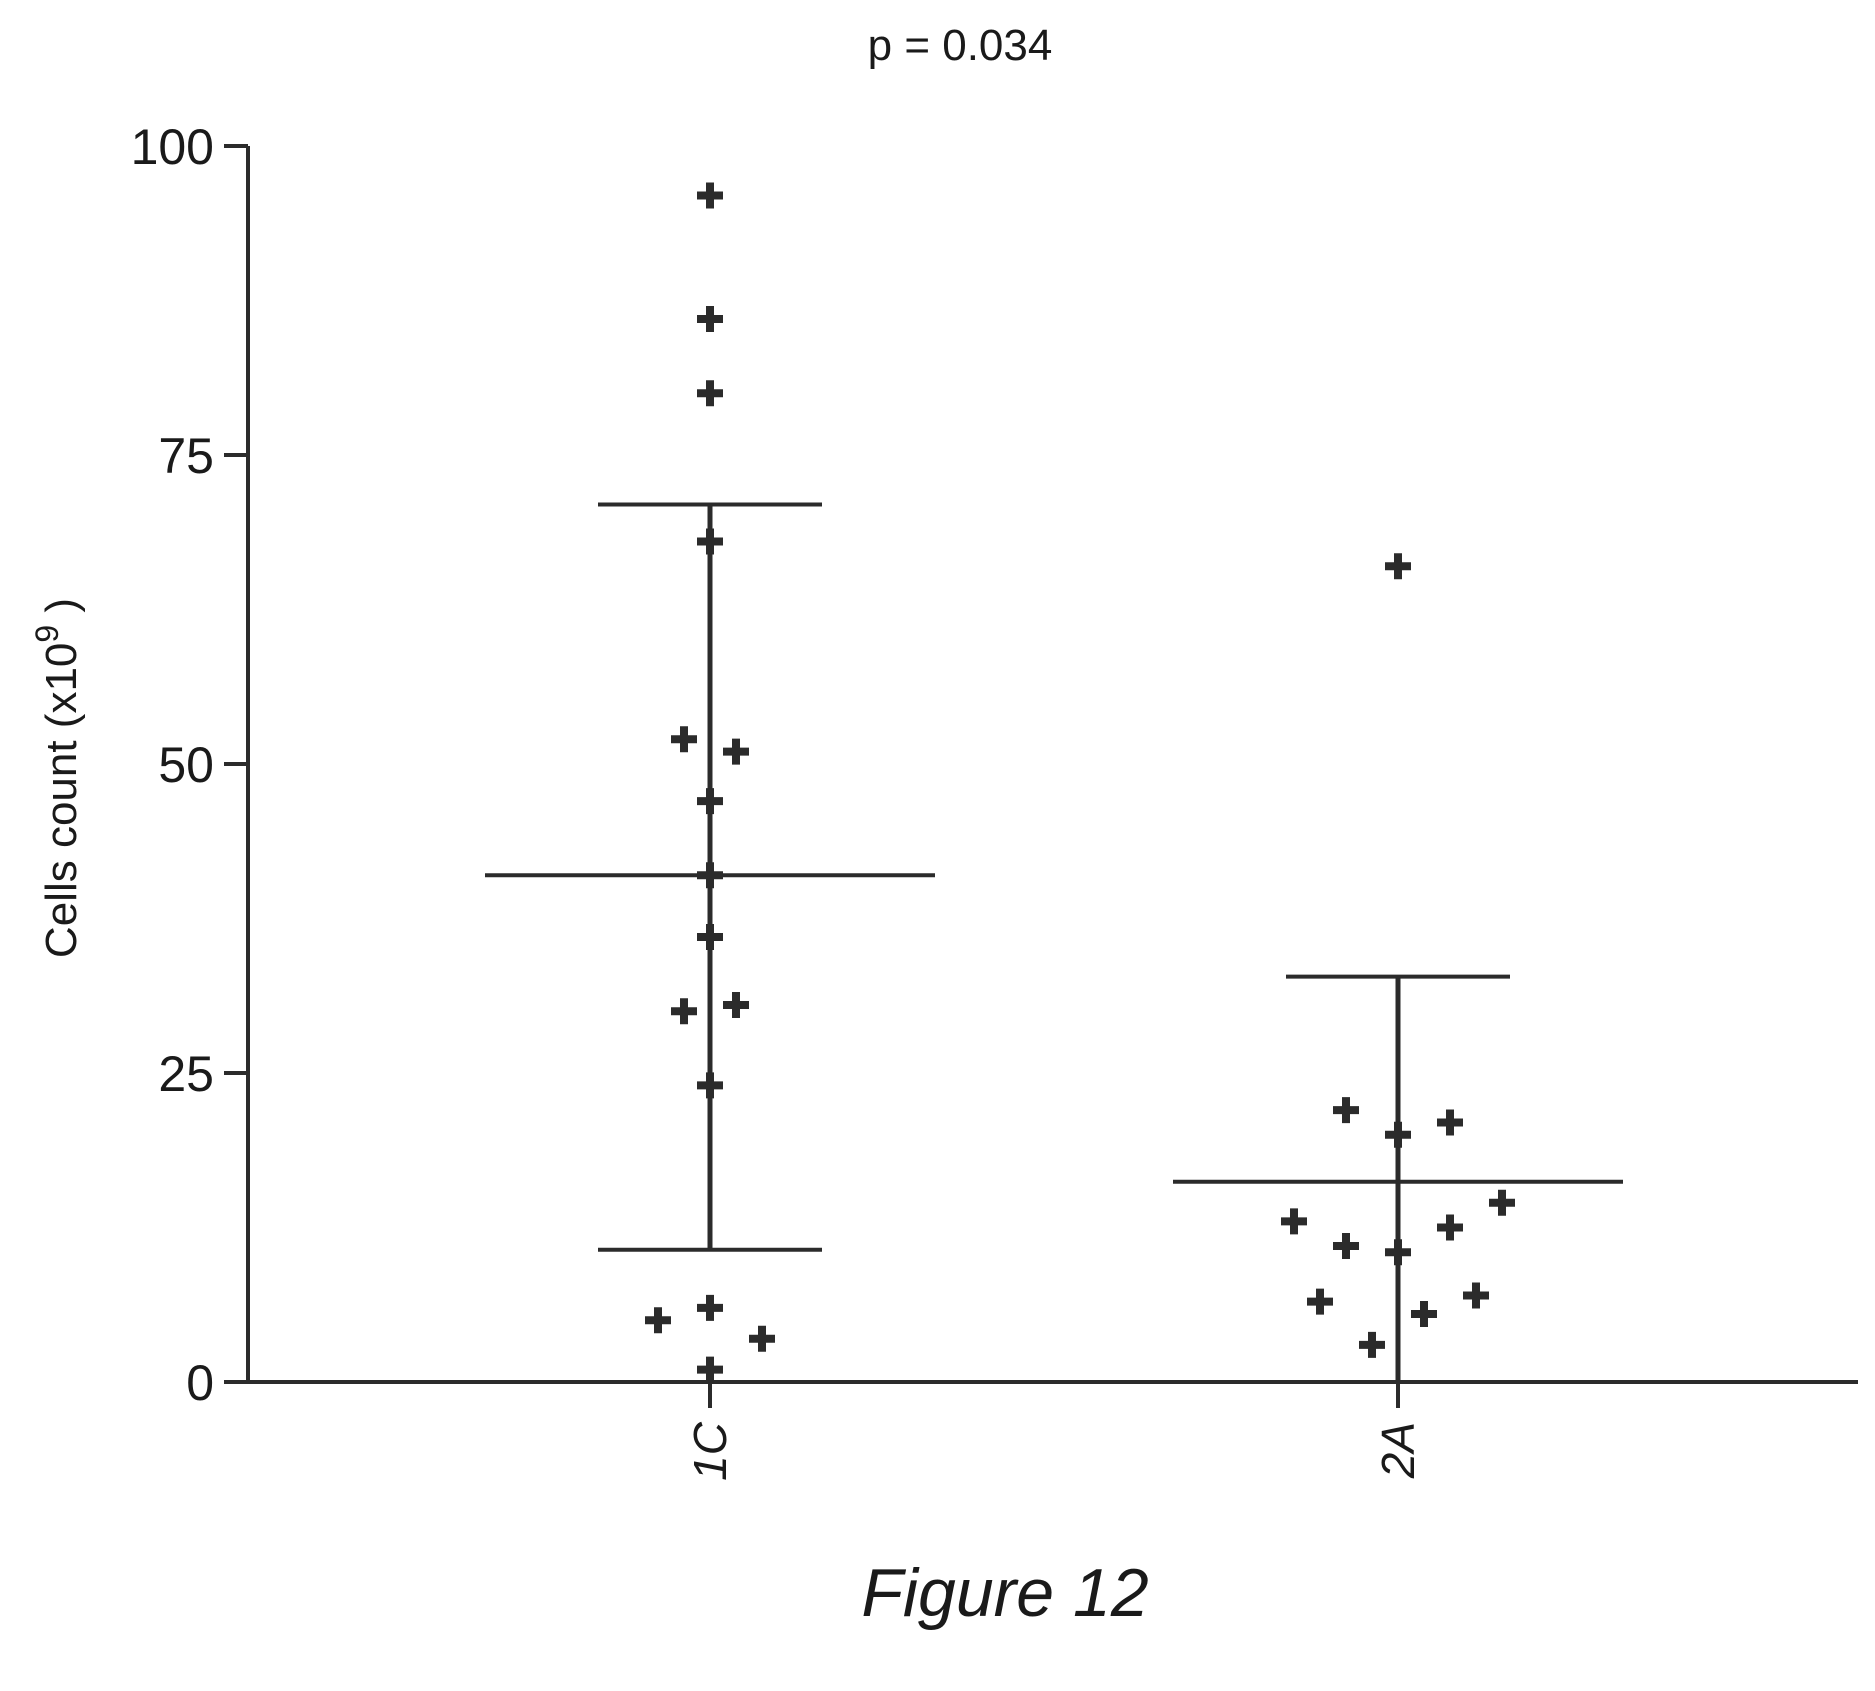  I want to click on y-tick-label: 25, so click(186, 1074).